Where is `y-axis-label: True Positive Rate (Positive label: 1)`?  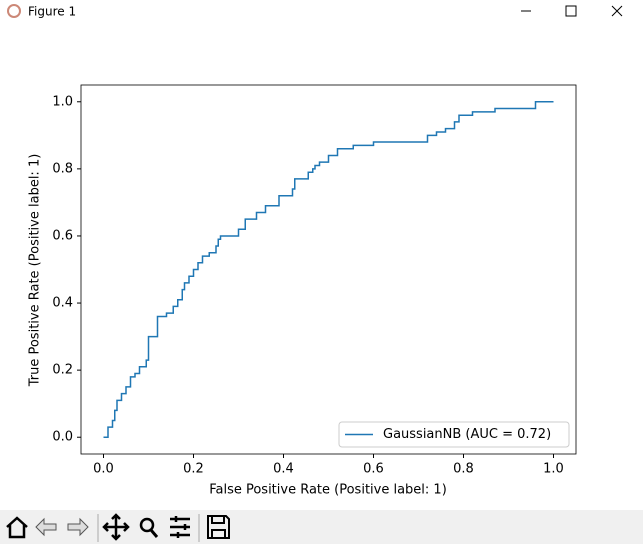 y-axis-label: True Positive Rate (Positive label: 1) is located at coordinates (35, 271).